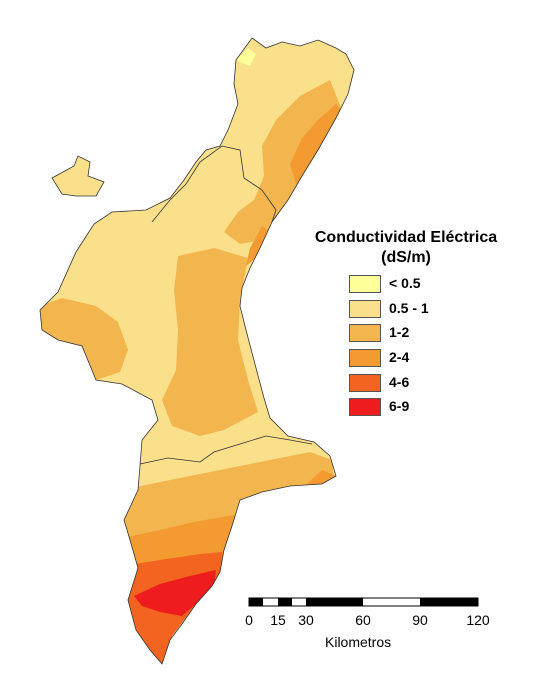  What do you see at coordinates (399, 382) in the screenshot?
I see `legend-label: 4-6` at bounding box center [399, 382].